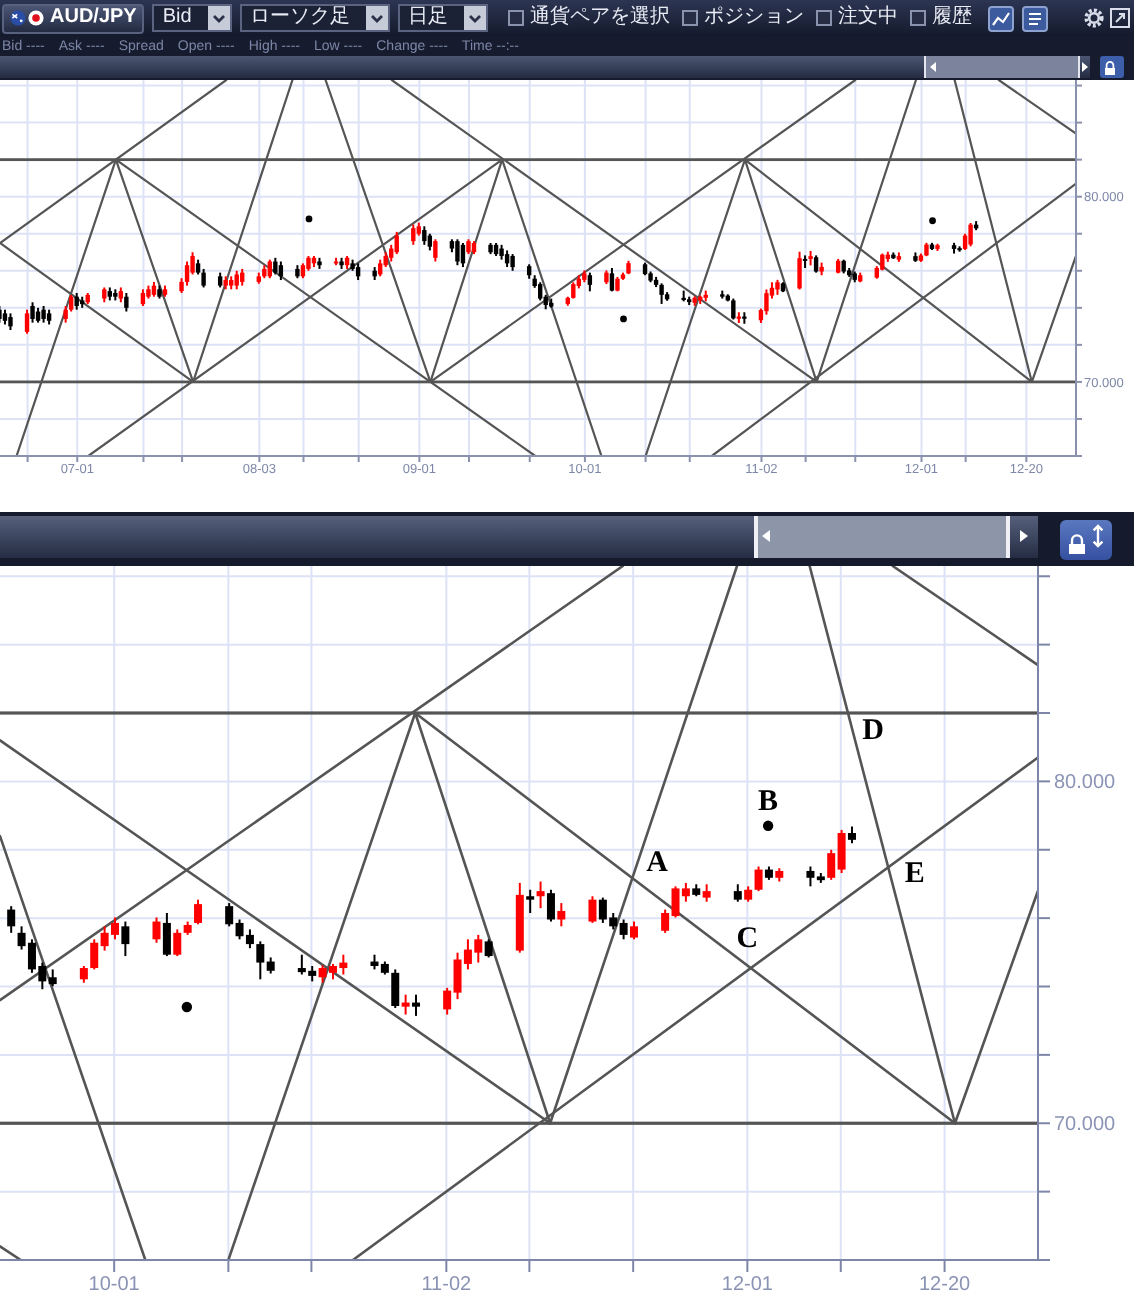 This screenshot has height=1312, width=1134. I want to click on button: AUD/JPY, so click(73, 18).